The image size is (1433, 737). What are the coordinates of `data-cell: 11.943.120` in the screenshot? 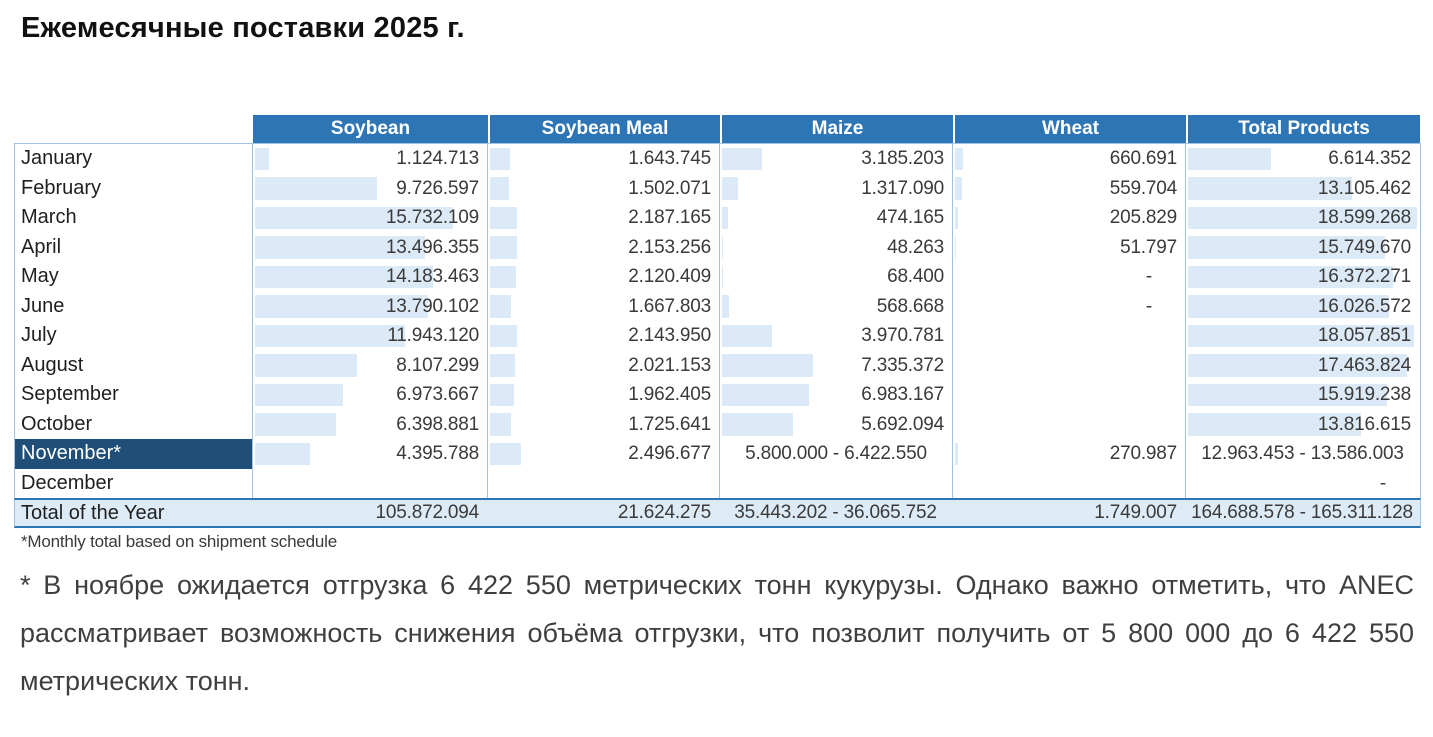 It's located at (369, 336).